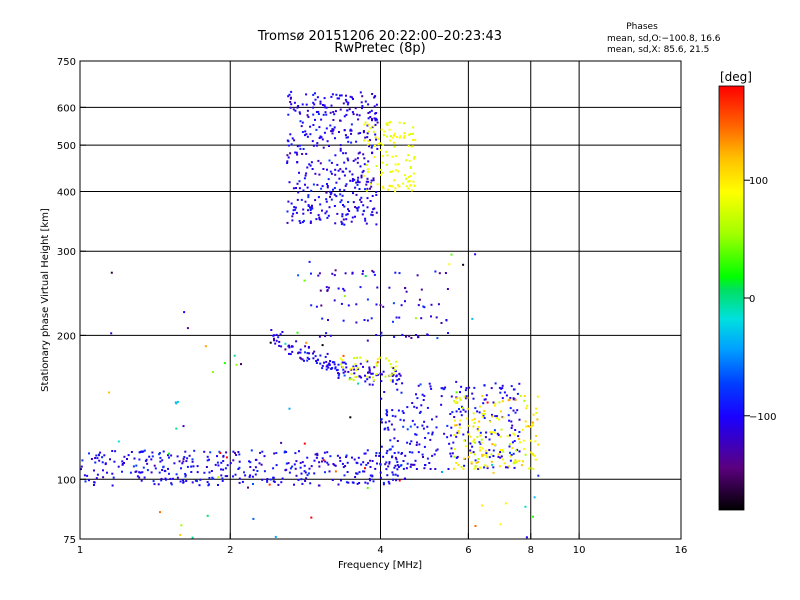 The width and height of the screenshot is (800, 600). I want to click on y-tick-label: 75, so click(69, 540).